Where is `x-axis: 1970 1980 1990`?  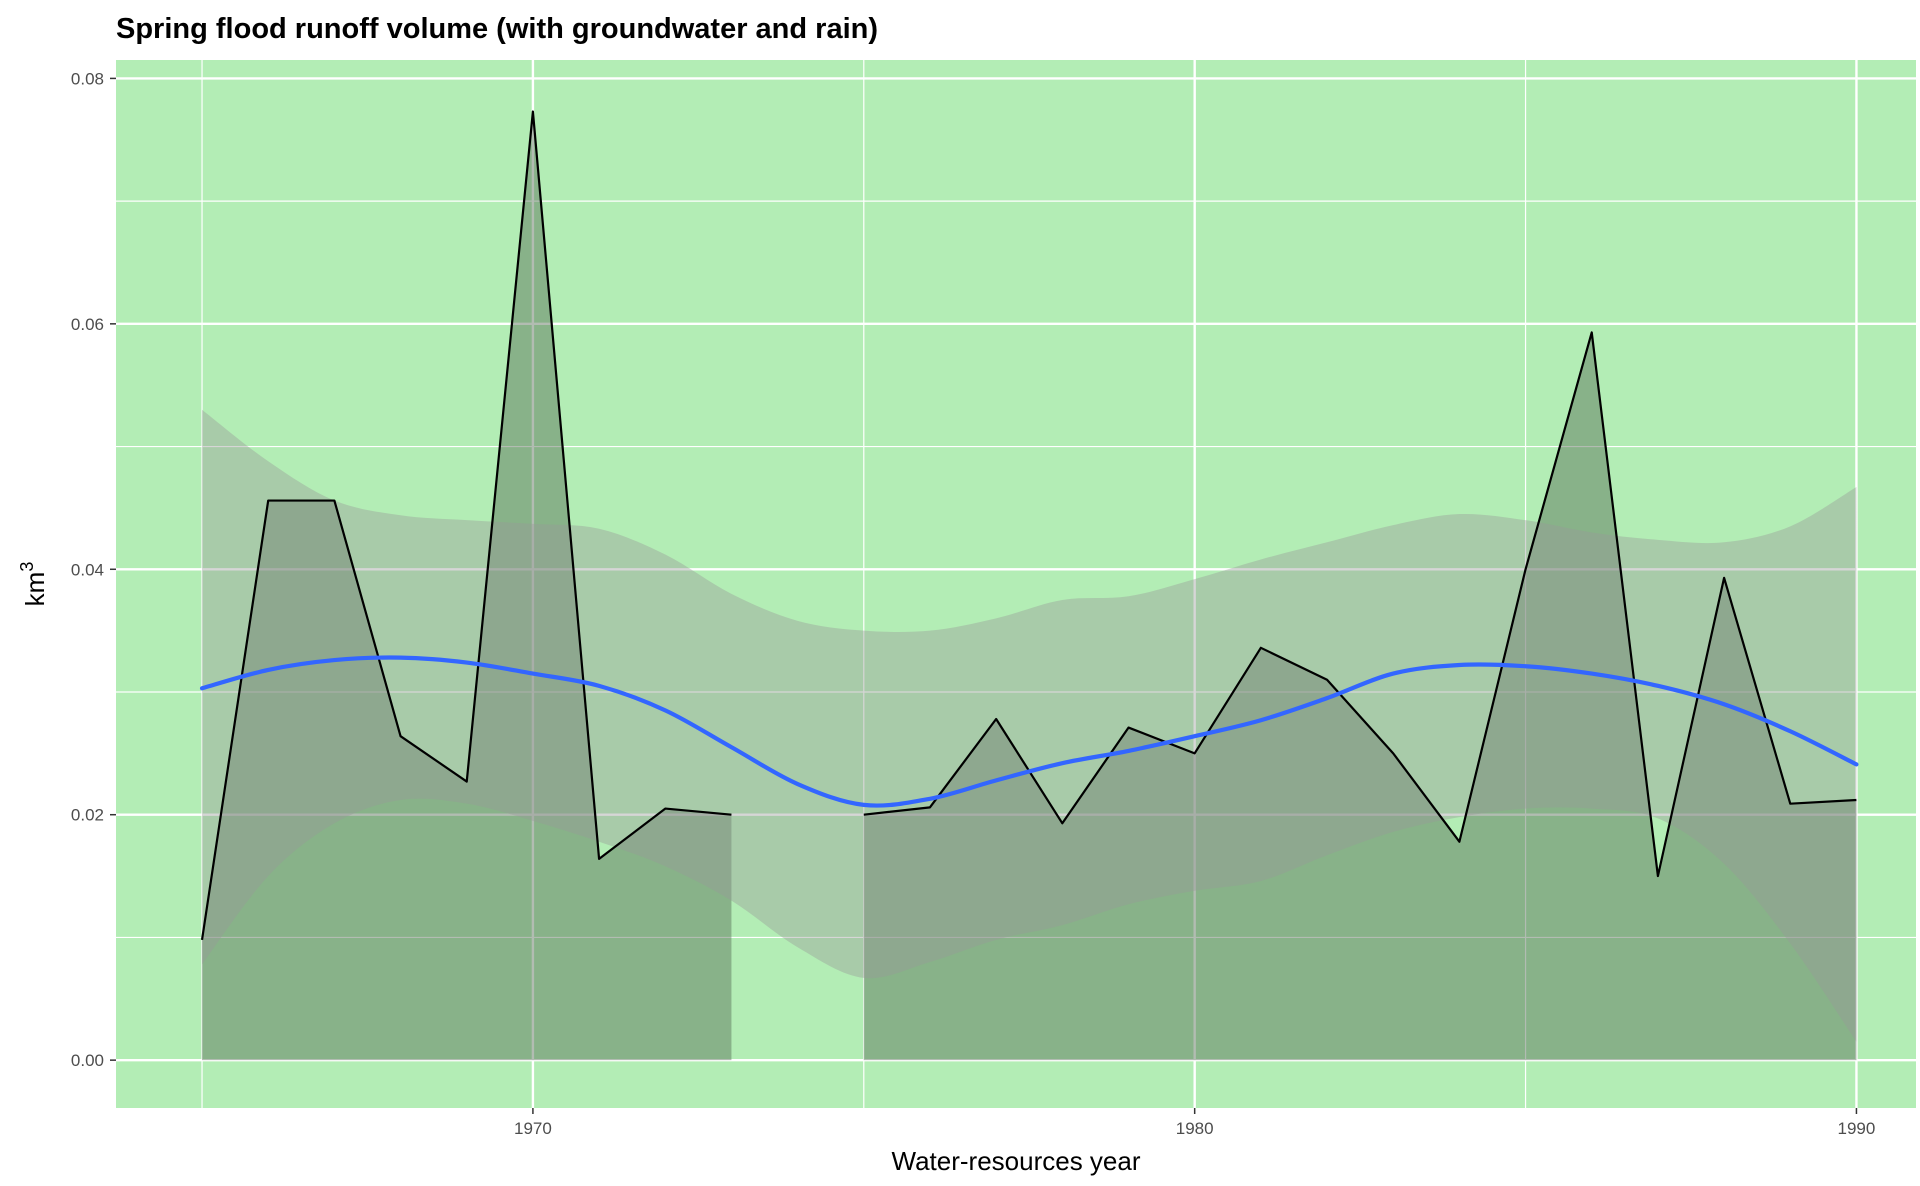 x-axis: 1970 1980 1990 is located at coordinates (1194, 1123).